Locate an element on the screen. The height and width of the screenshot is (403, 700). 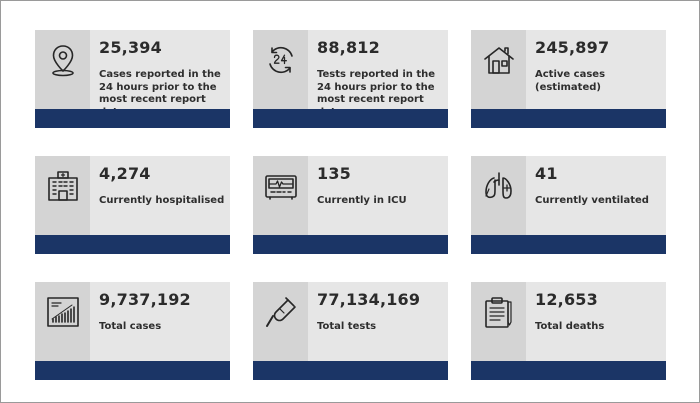
stat-card-total-deaths: 12,653 Total deaths is located at coordinates (568, 331).